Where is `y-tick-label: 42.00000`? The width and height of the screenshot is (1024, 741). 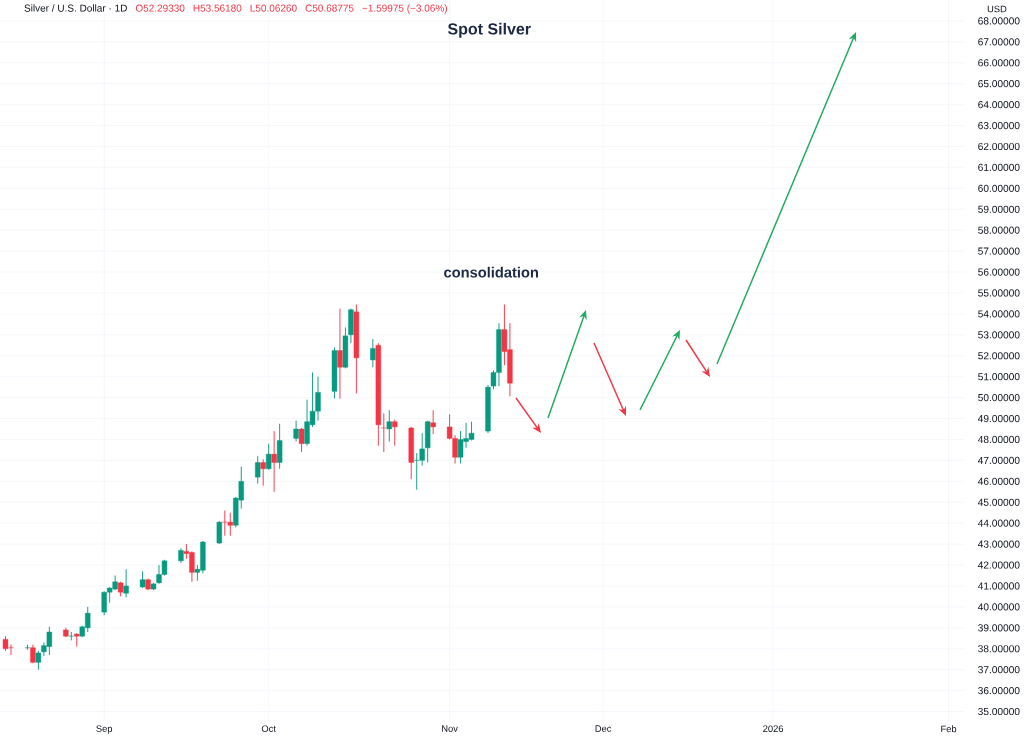
y-tick-label: 42.00000 is located at coordinates (998, 565).